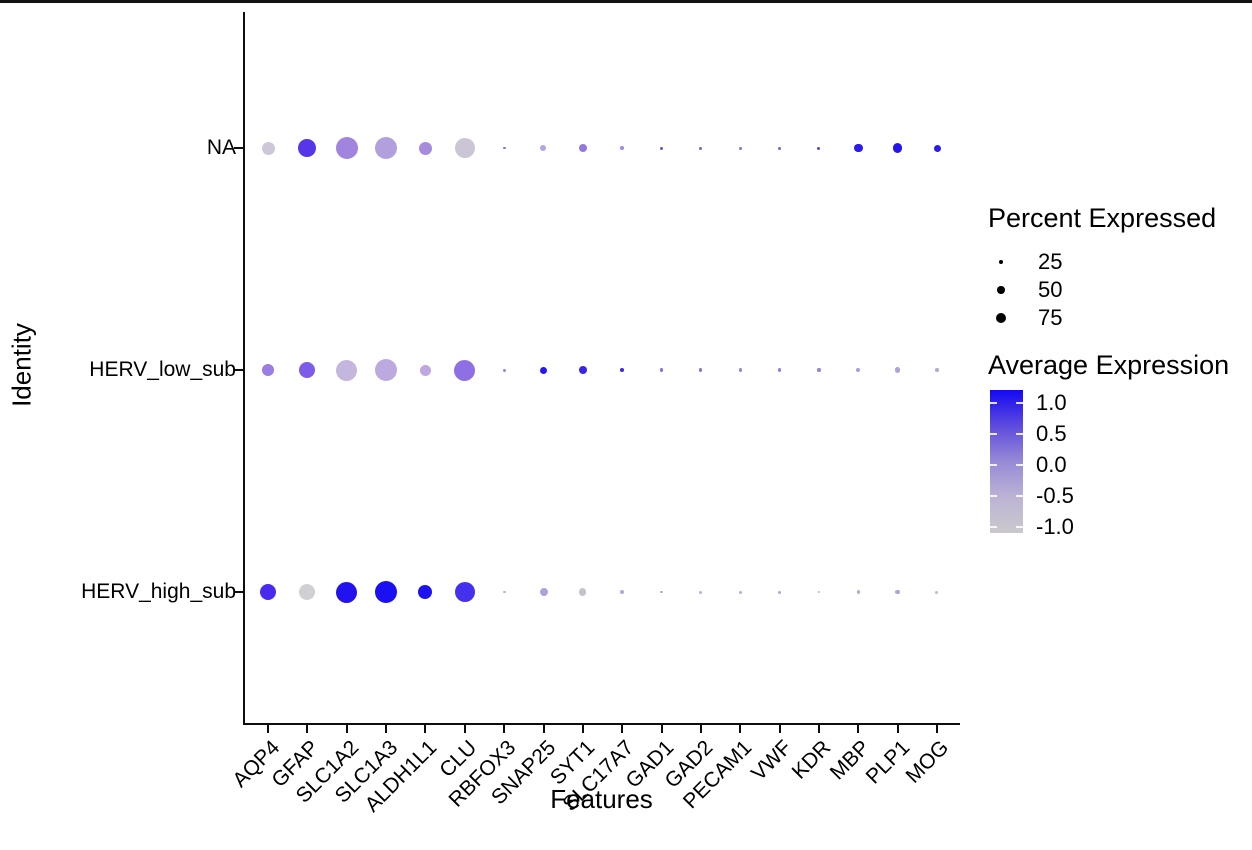 The image size is (1252, 850). What do you see at coordinates (661, 592) in the screenshot?
I see `dot-HERV_high_sub-GAD1` at bounding box center [661, 592].